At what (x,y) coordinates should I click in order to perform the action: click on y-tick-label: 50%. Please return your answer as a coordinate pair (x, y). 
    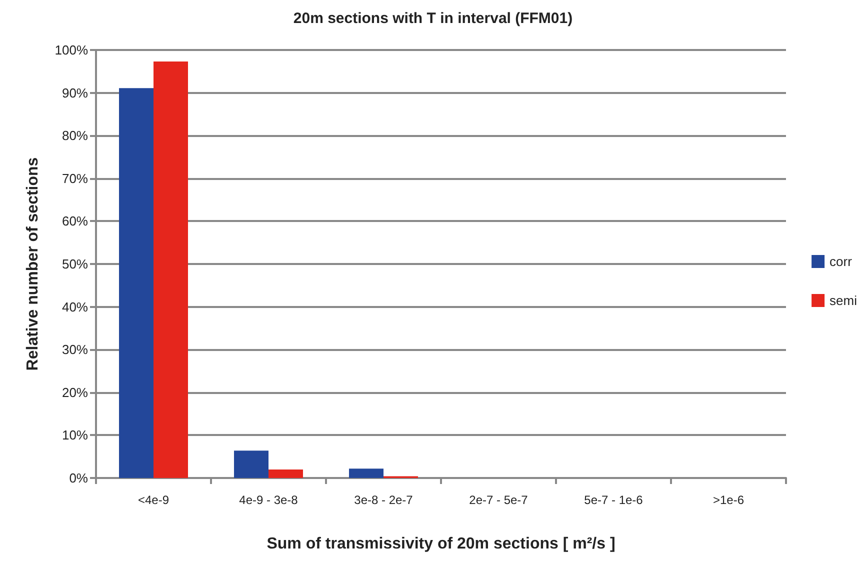
    Looking at the image, I should click on (75, 264).